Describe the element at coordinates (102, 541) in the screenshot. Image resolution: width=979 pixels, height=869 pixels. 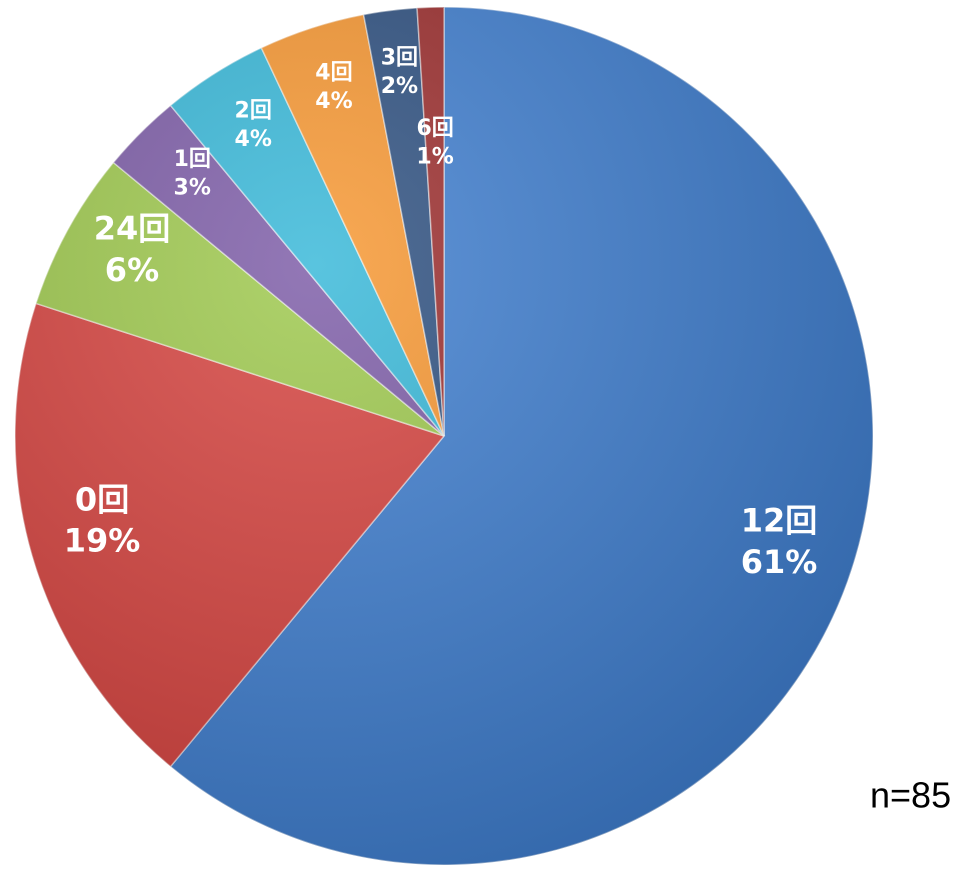
I see `slice-value-label: 19%` at that location.